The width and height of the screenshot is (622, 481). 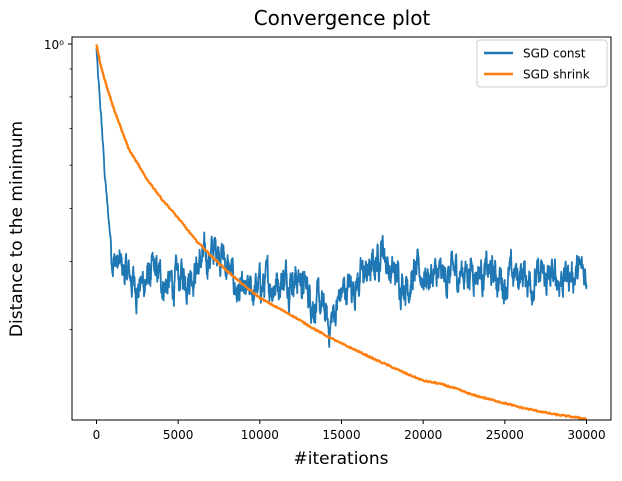 I want to click on chart-title: Convergence plot, so click(x=342, y=18).